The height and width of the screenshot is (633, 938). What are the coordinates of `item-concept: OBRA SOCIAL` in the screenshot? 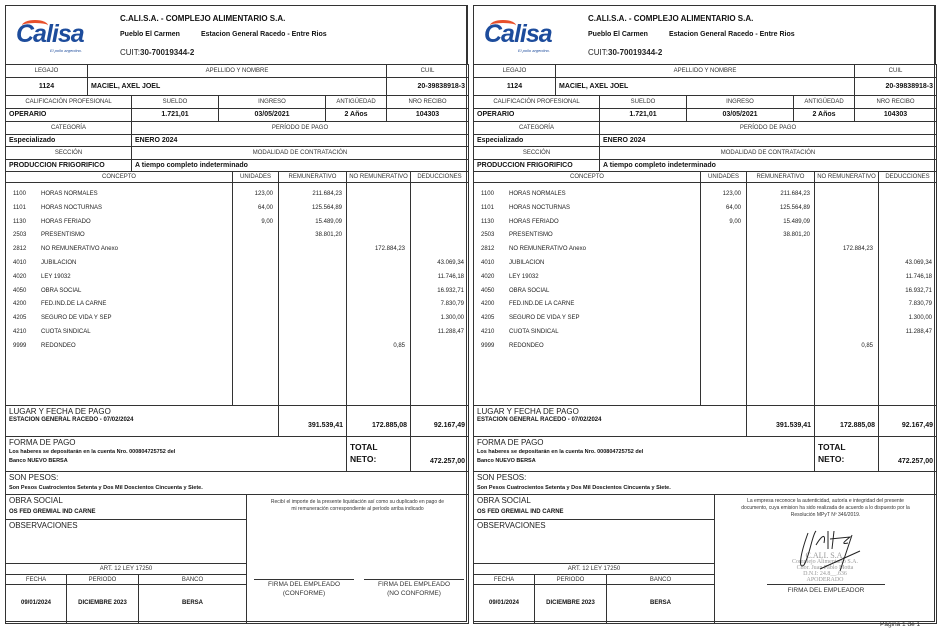 It's located at (61, 290).